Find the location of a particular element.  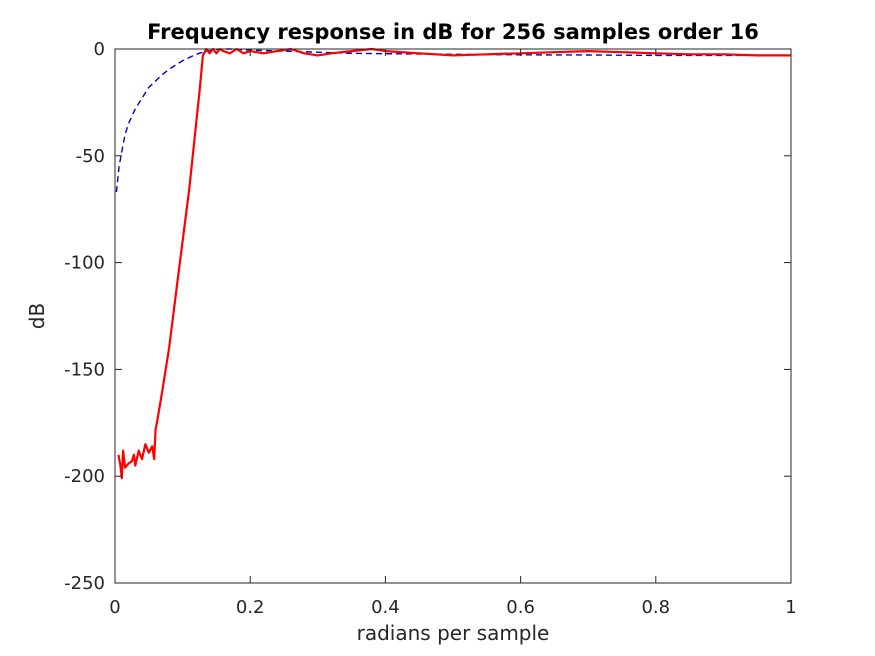

y-tick-label: -150 is located at coordinates (84, 369).